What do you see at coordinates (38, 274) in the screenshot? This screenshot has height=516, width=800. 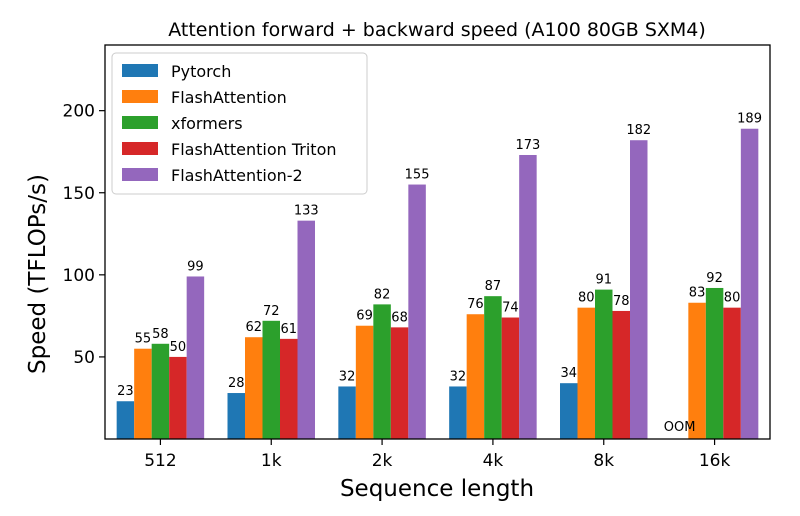 I see `y-axis-title: Speed (TFLOPs/s)` at bounding box center [38, 274].